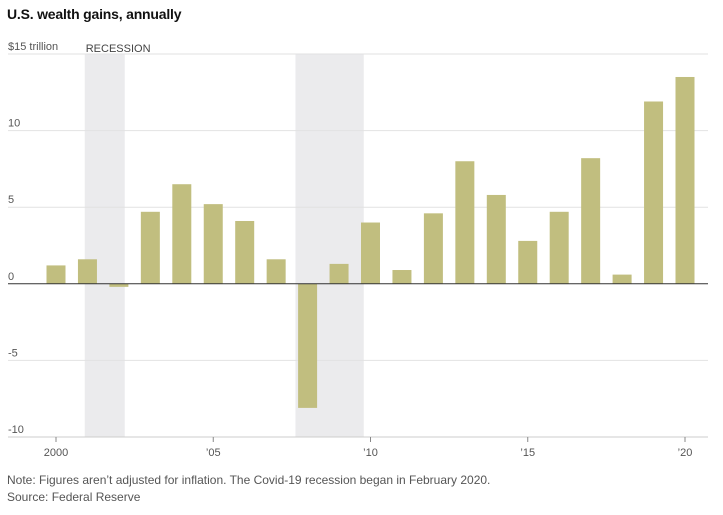 The image size is (723, 515). I want to click on x-tick-label: ’20, so click(685, 453).